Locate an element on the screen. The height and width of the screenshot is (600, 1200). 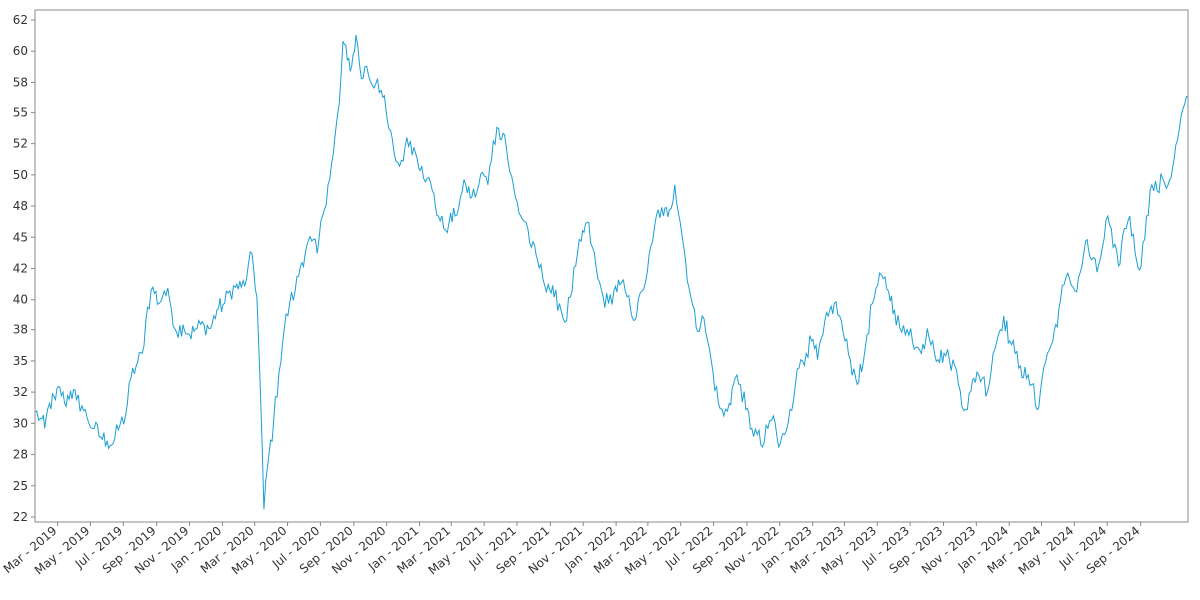
y-tick-label: 25 is located at coordinates (20, 486).